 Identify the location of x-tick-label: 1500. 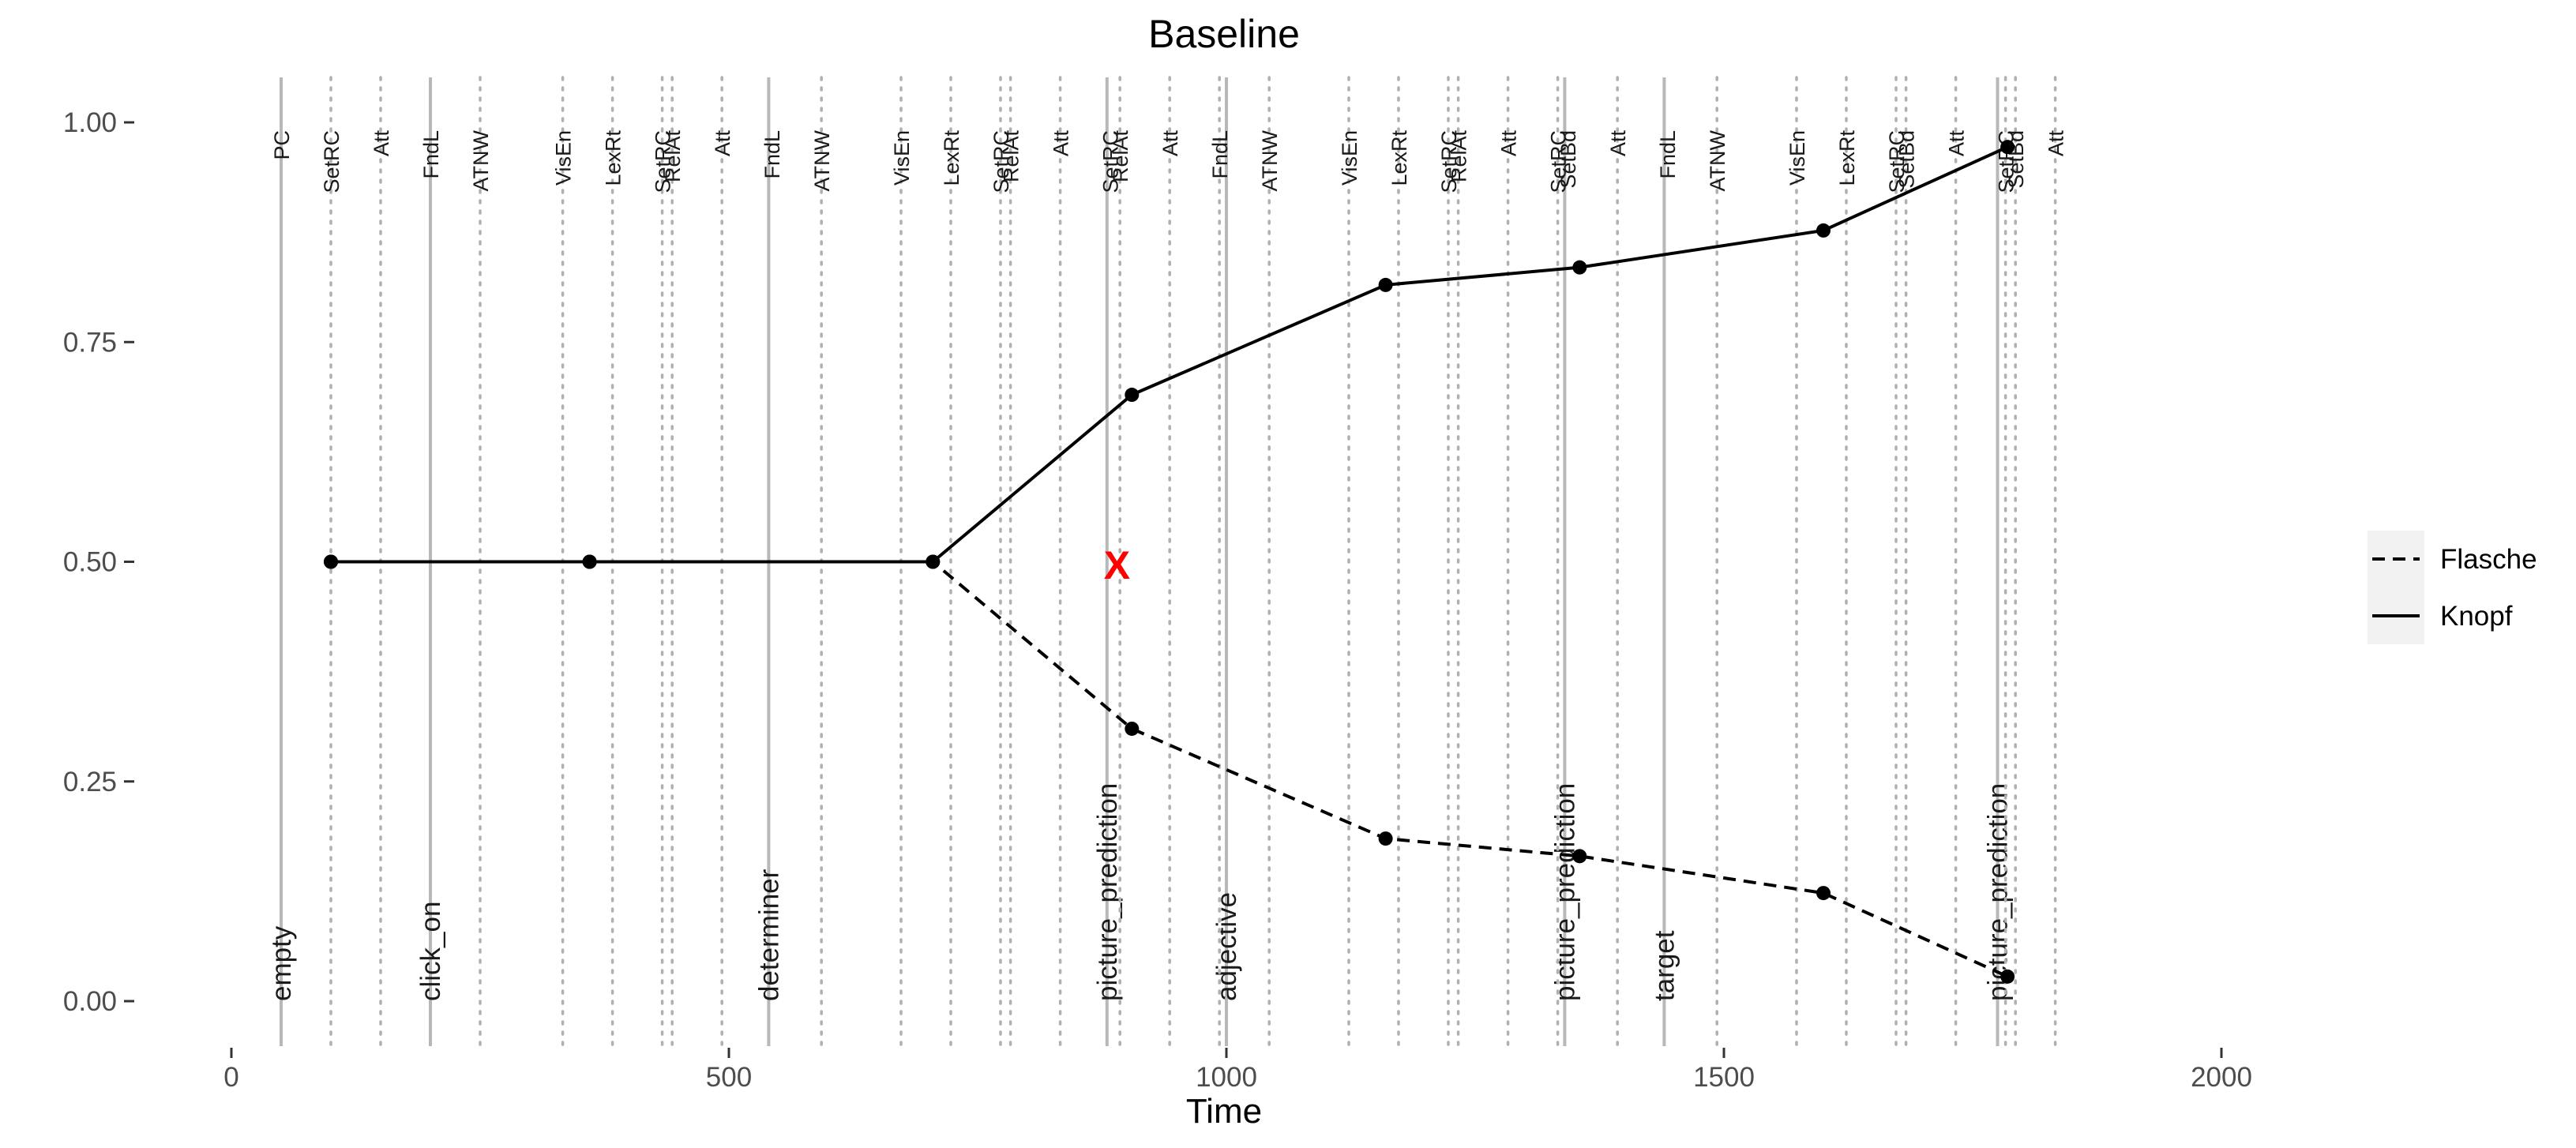
(1724, 1077).